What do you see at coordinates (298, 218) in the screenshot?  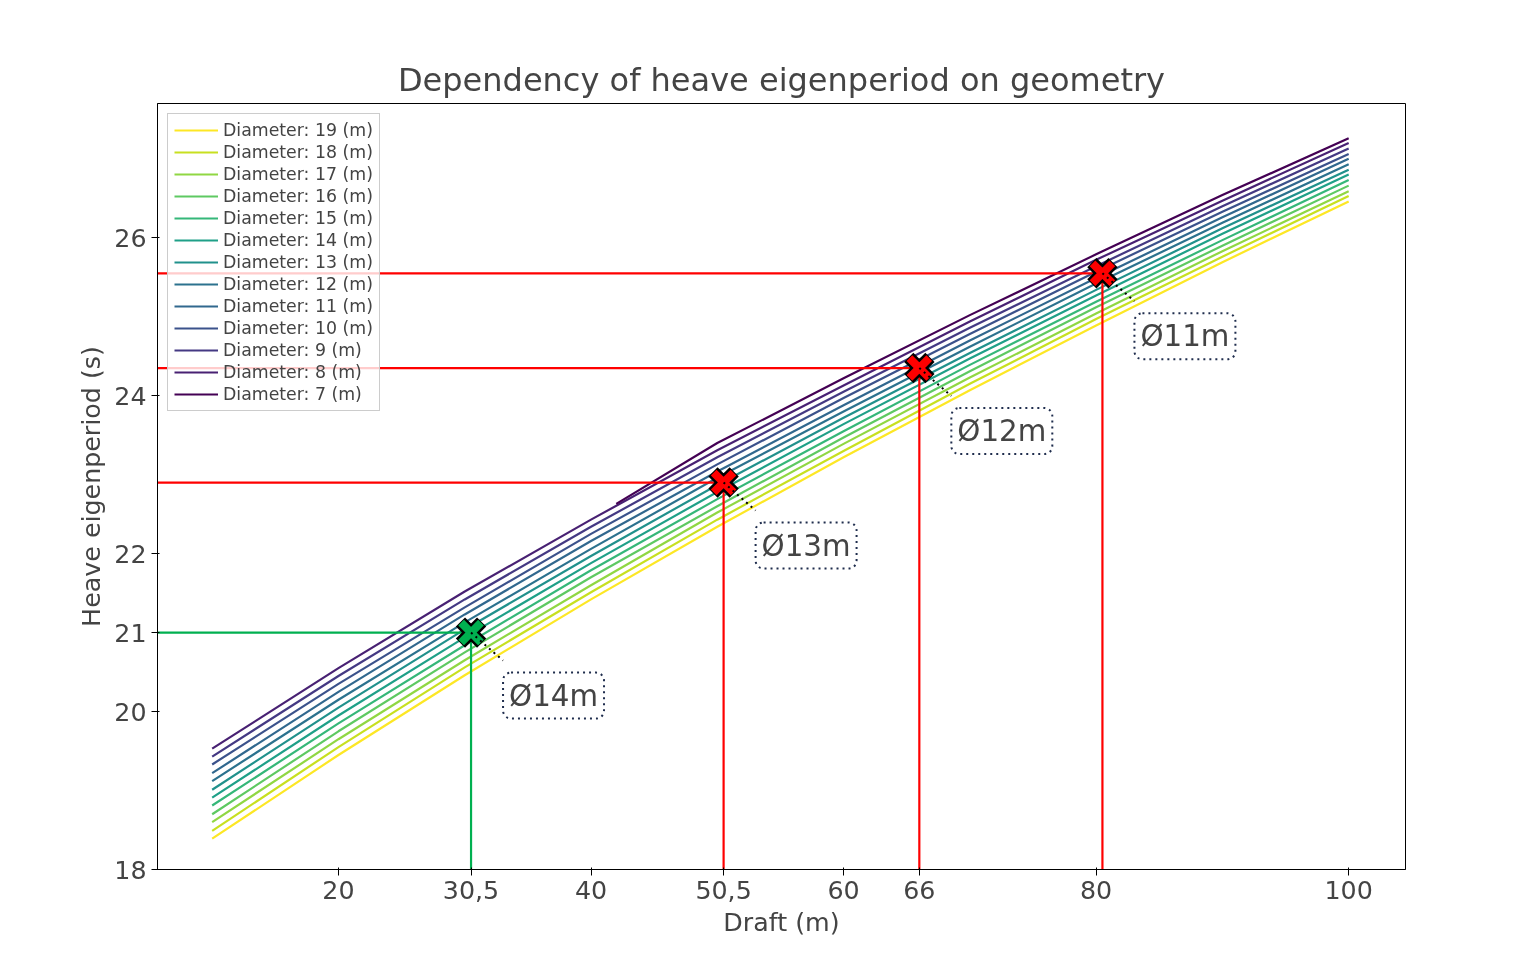 I see `legend-label: Diameter: 15 (m)` at bounding box center [298, 218].